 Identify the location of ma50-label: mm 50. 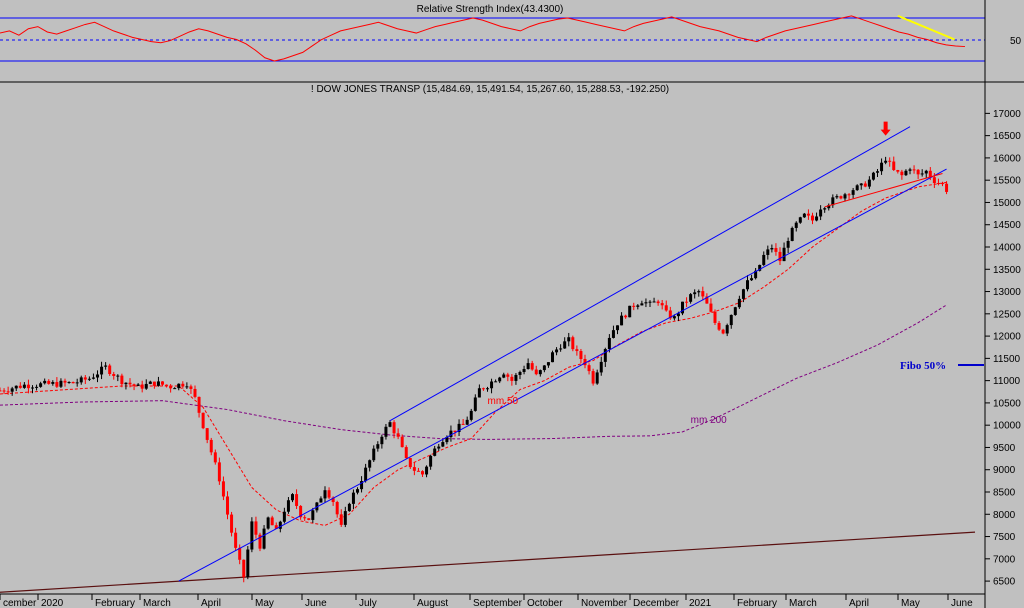
(503, 401).